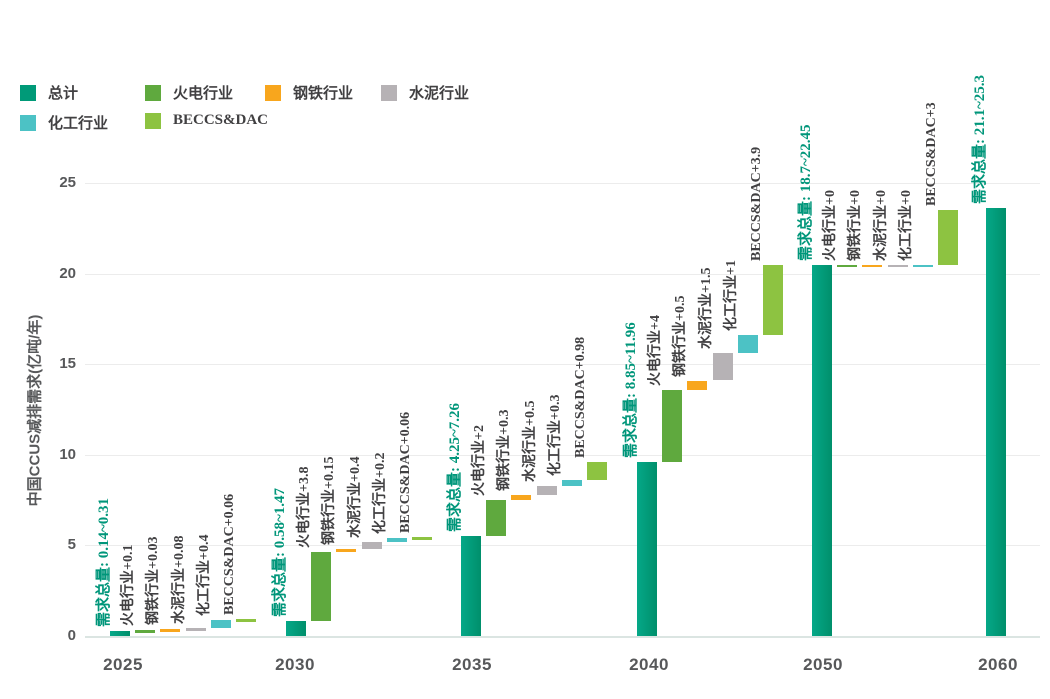  Describe the element at coordinates (154, 581) in the screenshot. I see `segment-label-2025-2: 钢铁行业+0.03` at that location.